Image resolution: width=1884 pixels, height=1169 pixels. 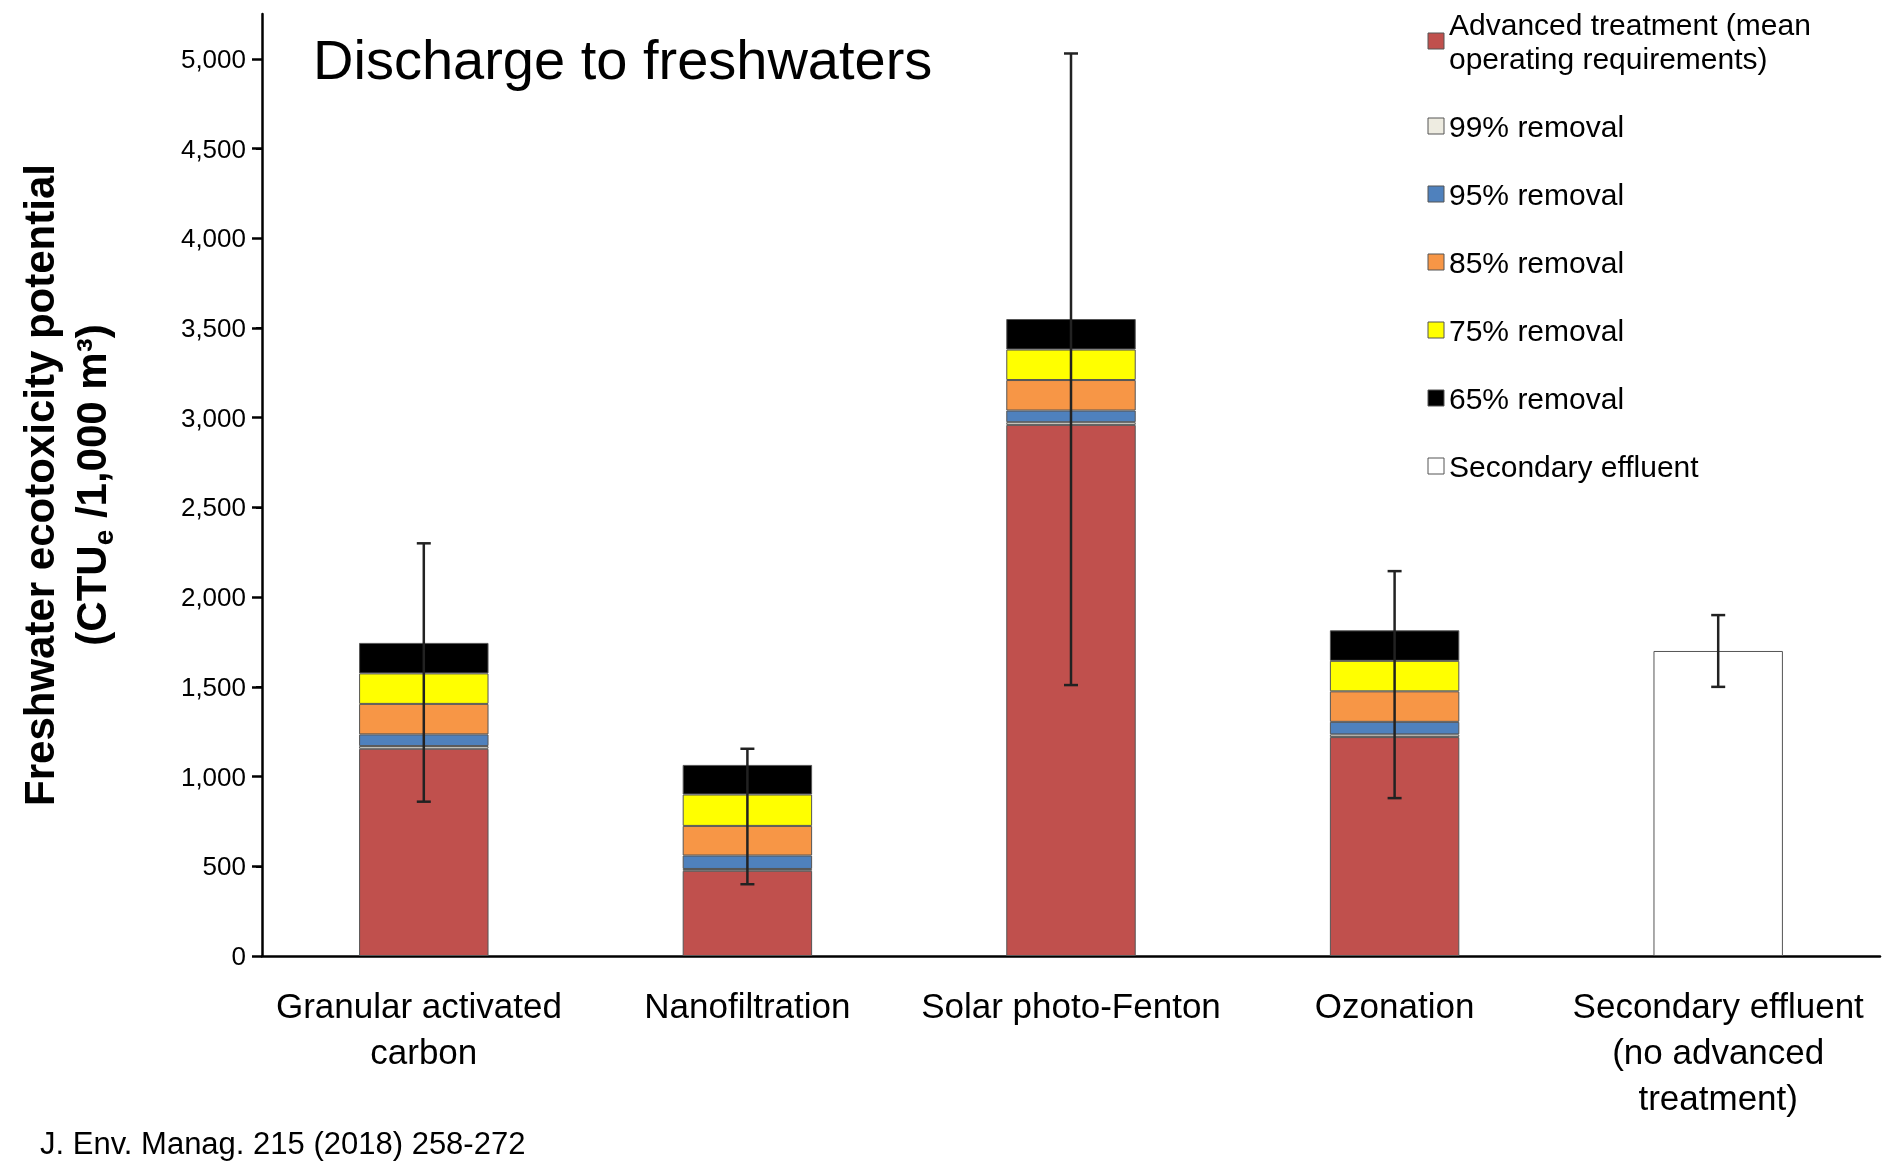 What do you see at coordinates (1537, 398) in the screenshot?
I see `legend-label: 65% removal` at bounding box center [1537, 398].